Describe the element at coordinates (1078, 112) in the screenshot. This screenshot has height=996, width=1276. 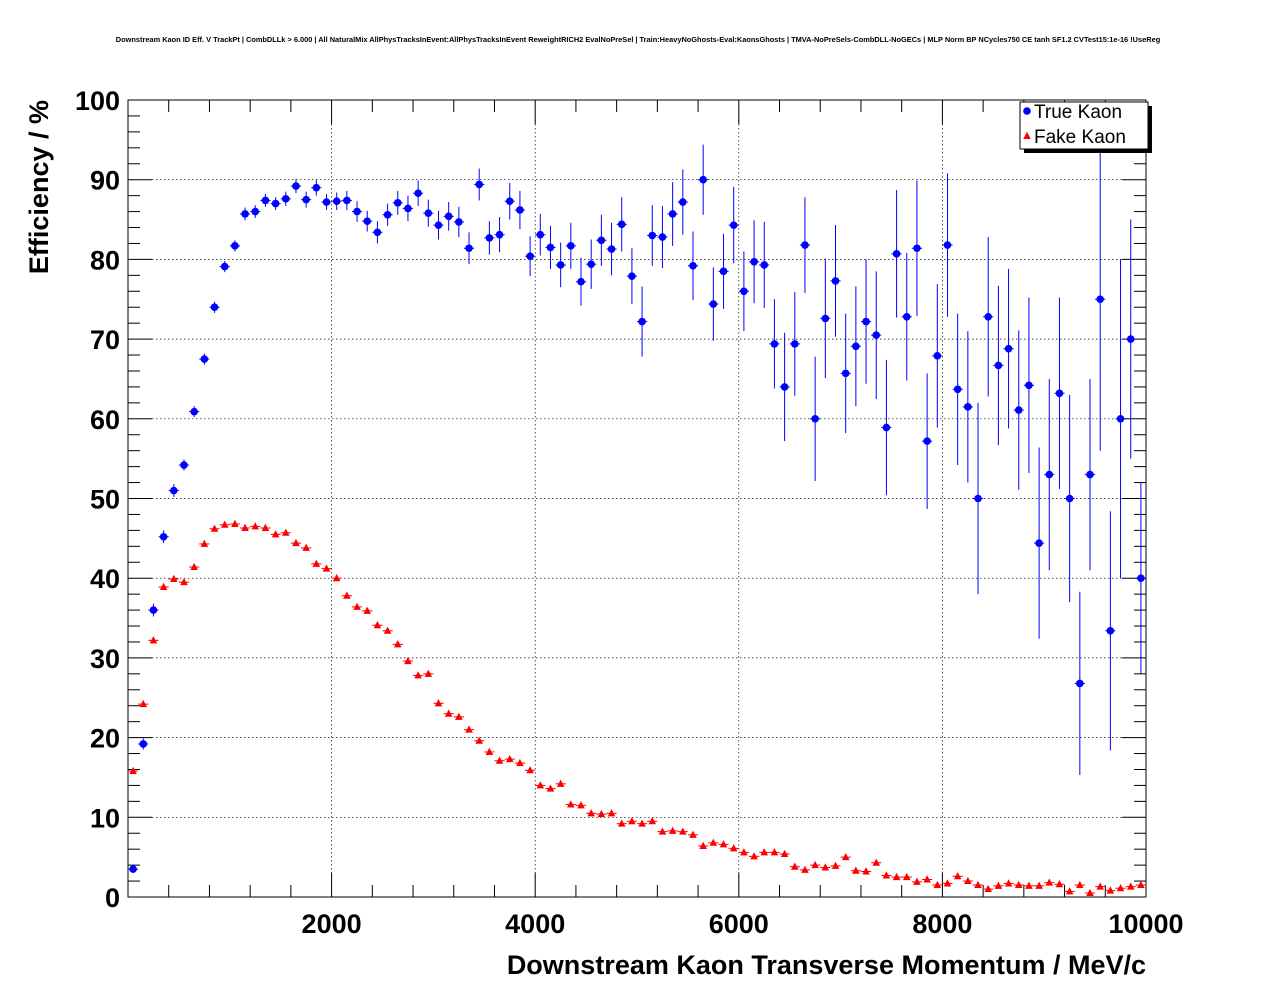
I see `true-kaon-legend-label: True Kaon` at that location.